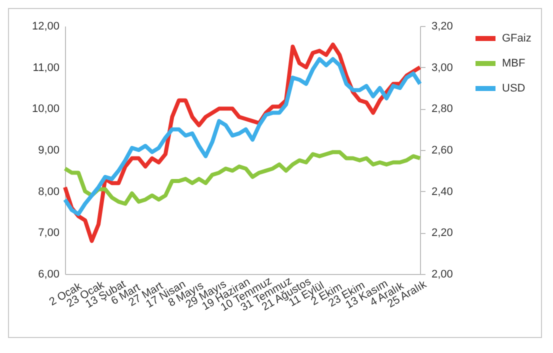 The width and height of the screenshot is (553, 353). Describe the element at coordinates (242, 178) in the screenshot. I see `line-series` at that location.